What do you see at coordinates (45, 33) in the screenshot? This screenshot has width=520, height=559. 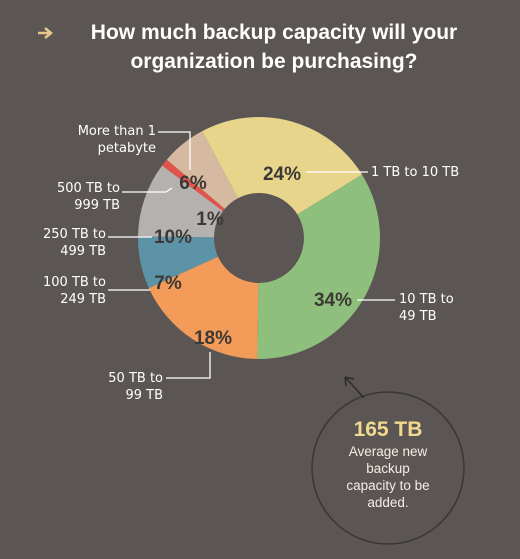 I see `title-arrow` at bounding box center [45, 33].